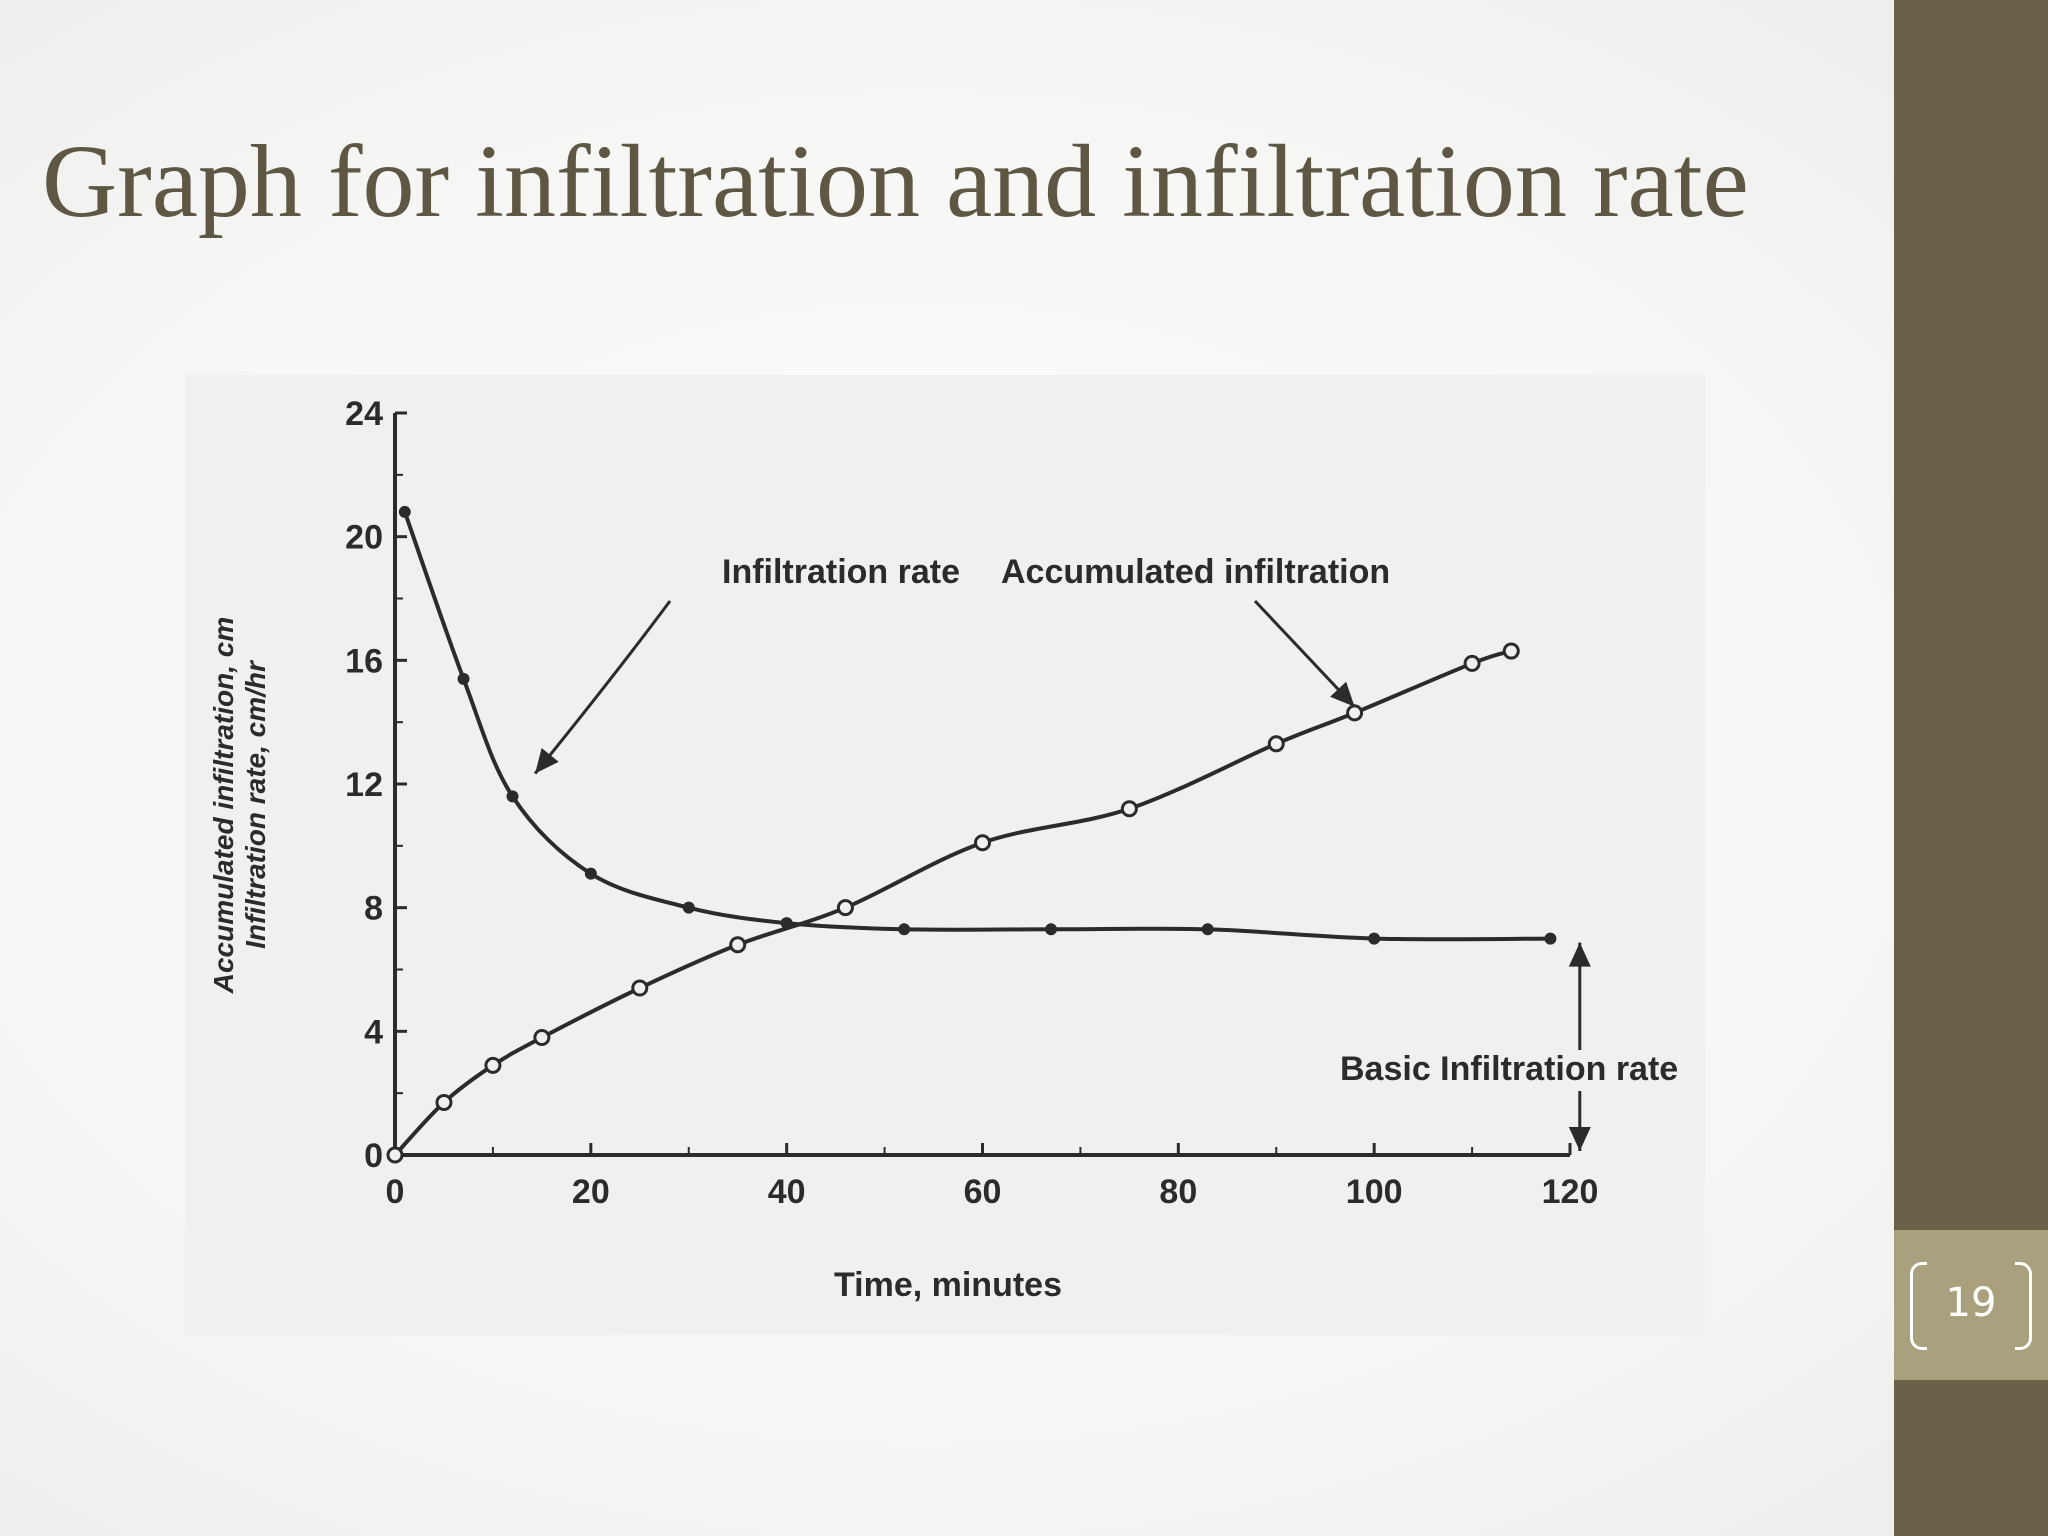 The height and width of the screenshot is (1536, 2048). Describe the element at coordinates (1509, 1069) in the screenshot. I see `basic-infiltration-rate-label: Basic Infiltration rate` at that location.